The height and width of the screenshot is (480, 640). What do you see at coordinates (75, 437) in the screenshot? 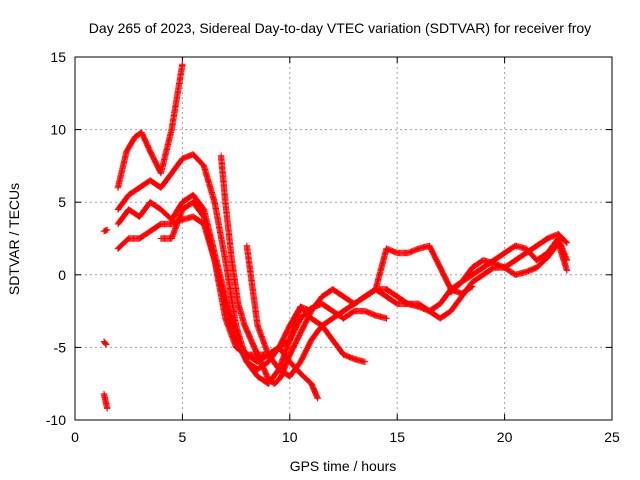
I see `x-tick-label: 0` at bounding box center [75, 437].